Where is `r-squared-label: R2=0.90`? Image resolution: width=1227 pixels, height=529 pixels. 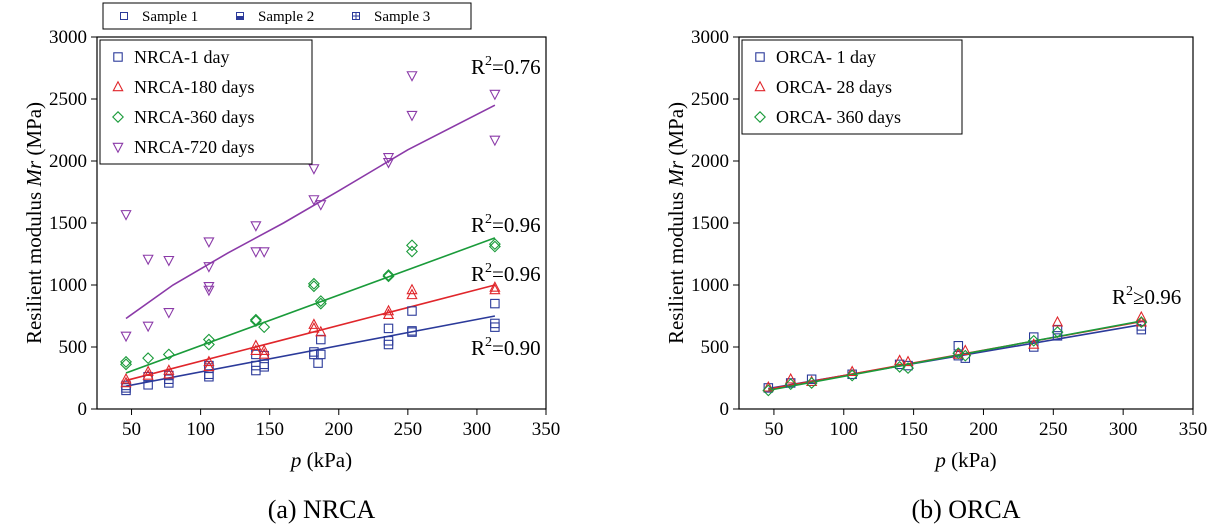
r-squared-label: R2=0.90 is located at coordinates (506, 347).